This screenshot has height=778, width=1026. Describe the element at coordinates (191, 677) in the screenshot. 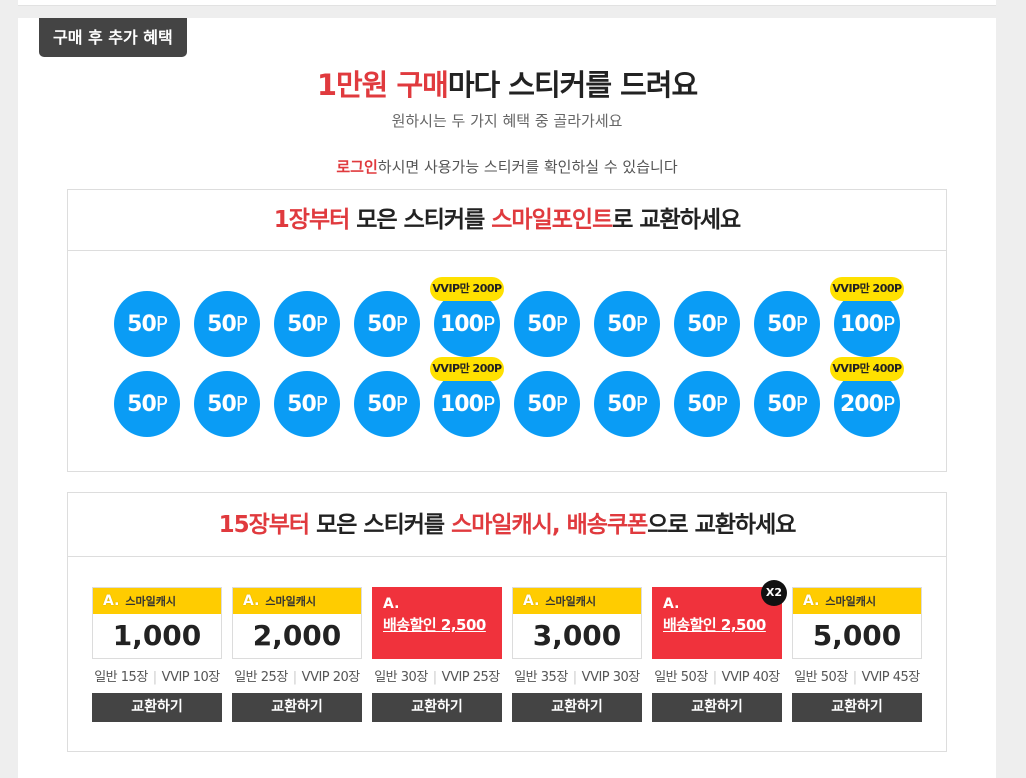

I see `vvip-requirement: VVIP 10장` at that location.